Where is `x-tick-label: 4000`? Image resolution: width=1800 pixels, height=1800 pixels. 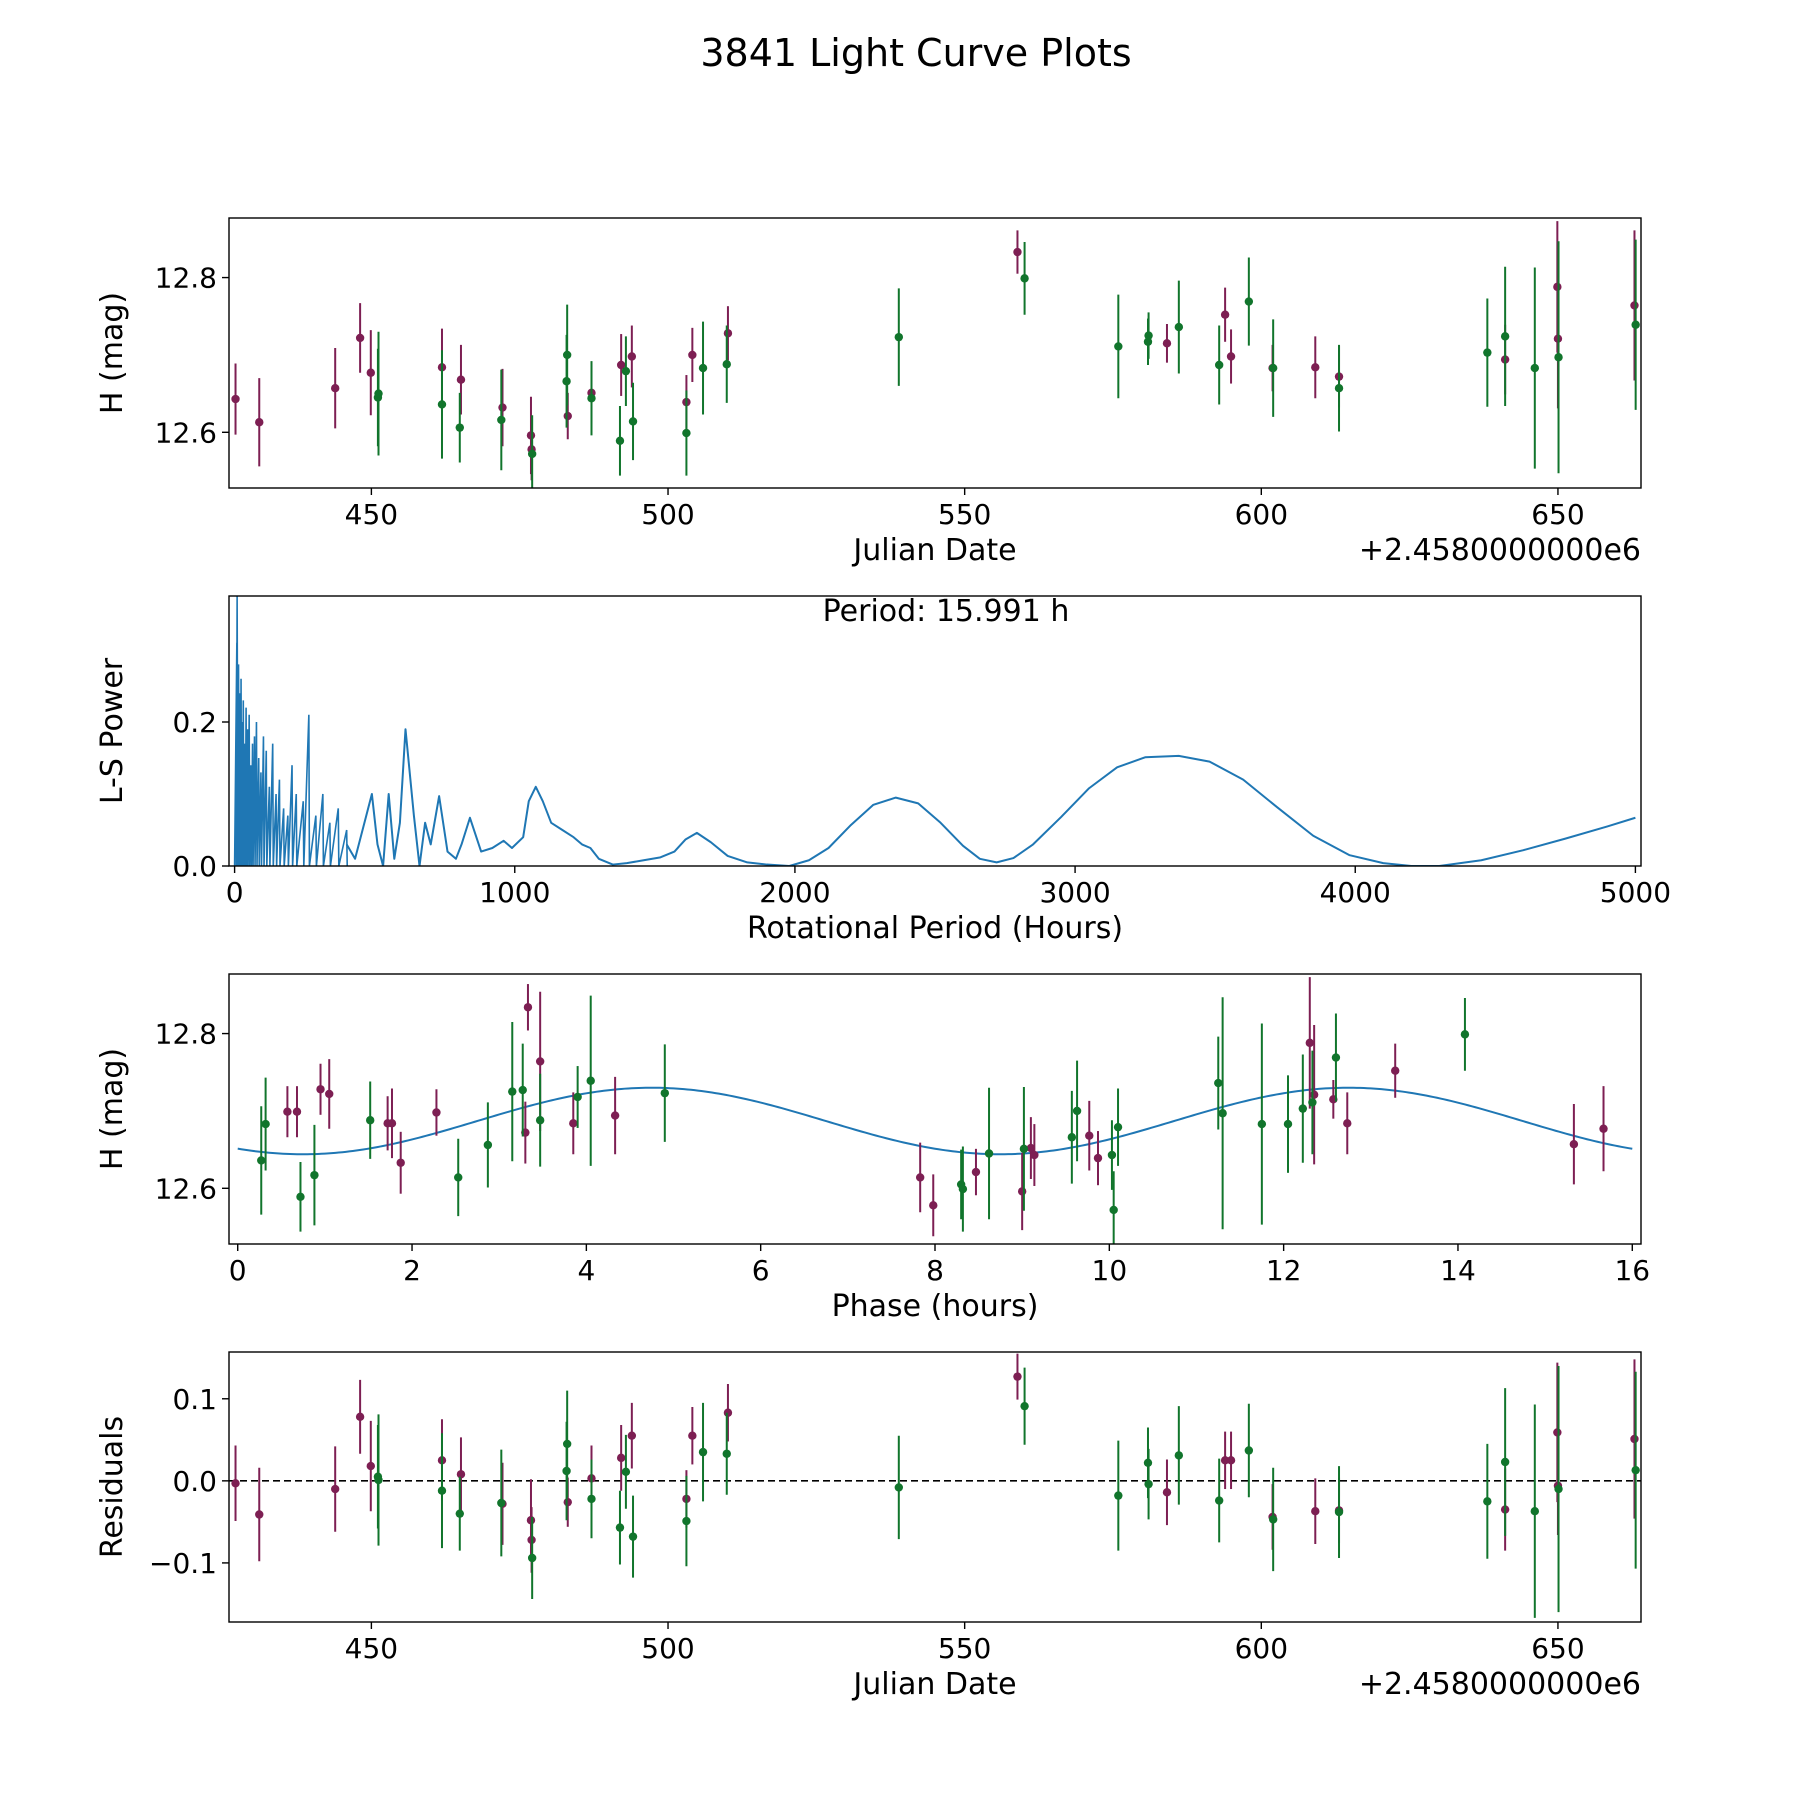 x-tick-label: 4000 is located at coordinates (1355, 892).